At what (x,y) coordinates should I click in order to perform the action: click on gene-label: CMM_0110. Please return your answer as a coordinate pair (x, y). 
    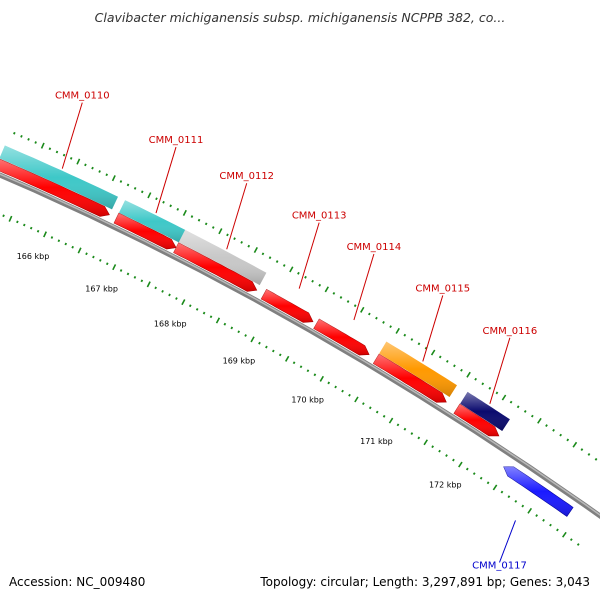
    Looking at the image, I should click on (82, 96).